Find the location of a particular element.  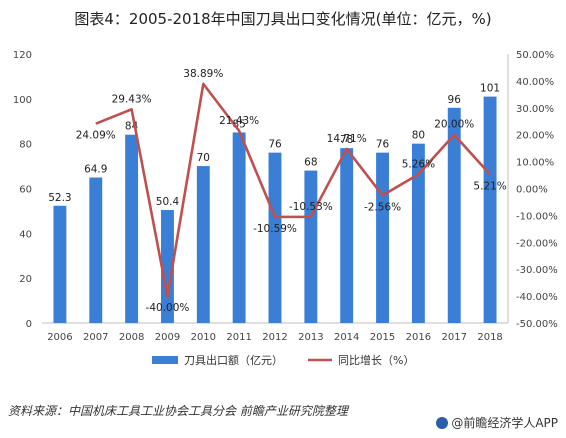

y-left-tick-label: 20 is located at coordinates (25, 279).